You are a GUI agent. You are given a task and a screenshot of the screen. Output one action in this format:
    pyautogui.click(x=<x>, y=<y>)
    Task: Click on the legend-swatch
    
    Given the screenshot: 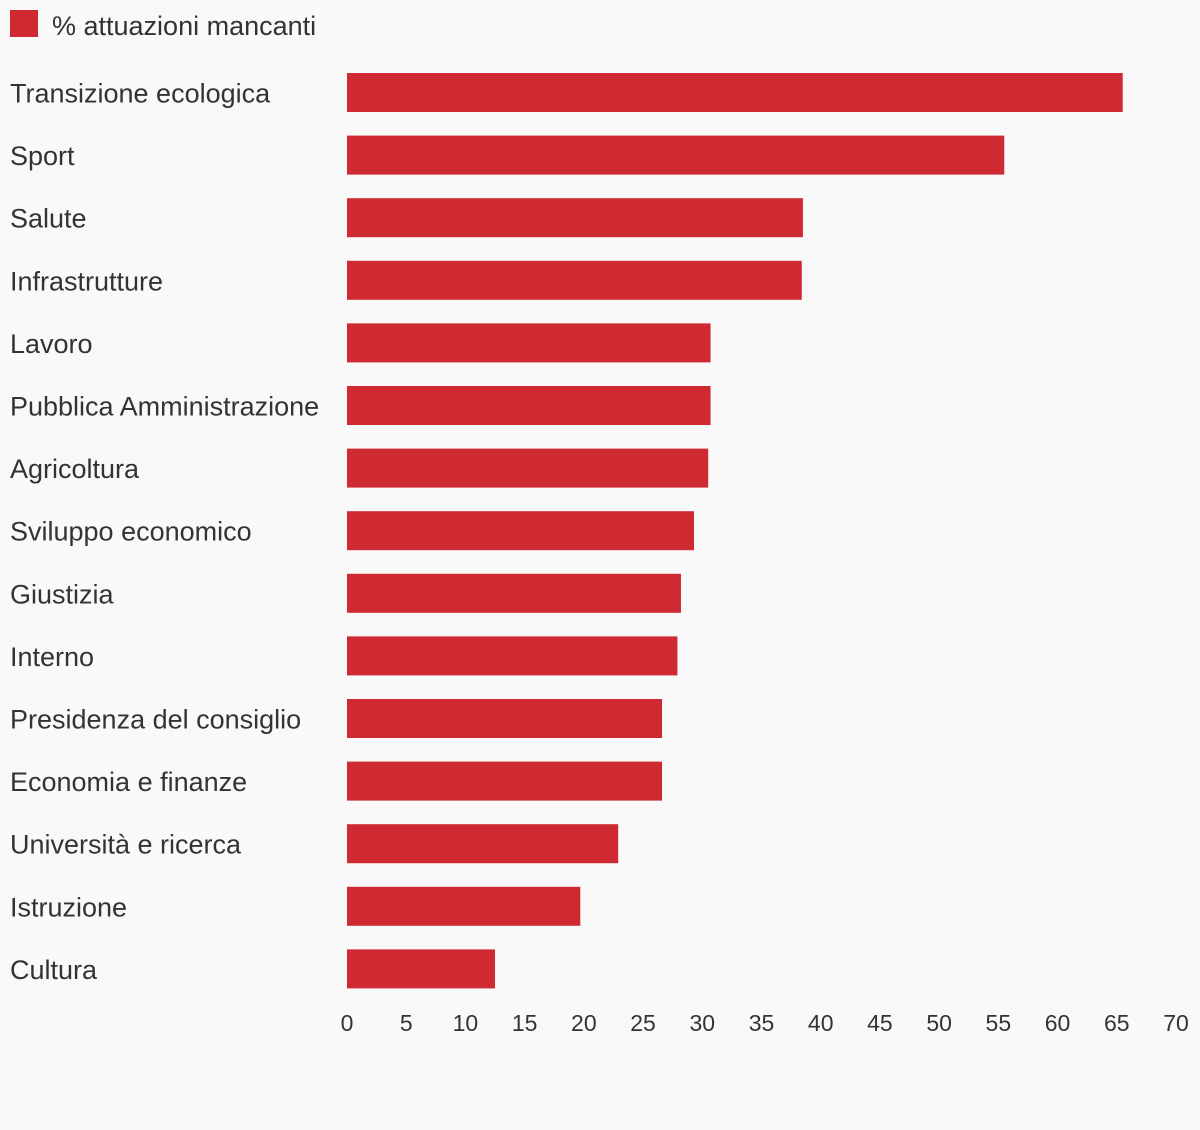 What is the action you would take?
    pyautogui.click(x=24, y=23)
    